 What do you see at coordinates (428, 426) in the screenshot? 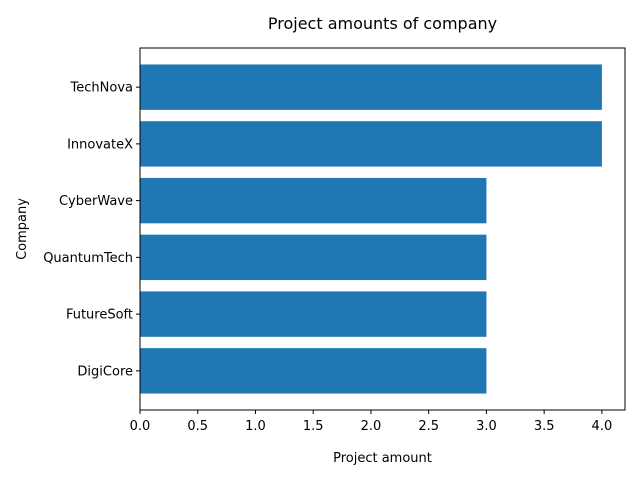
I see `x-tick-label: 2.5` at bounding box center [428, 426].